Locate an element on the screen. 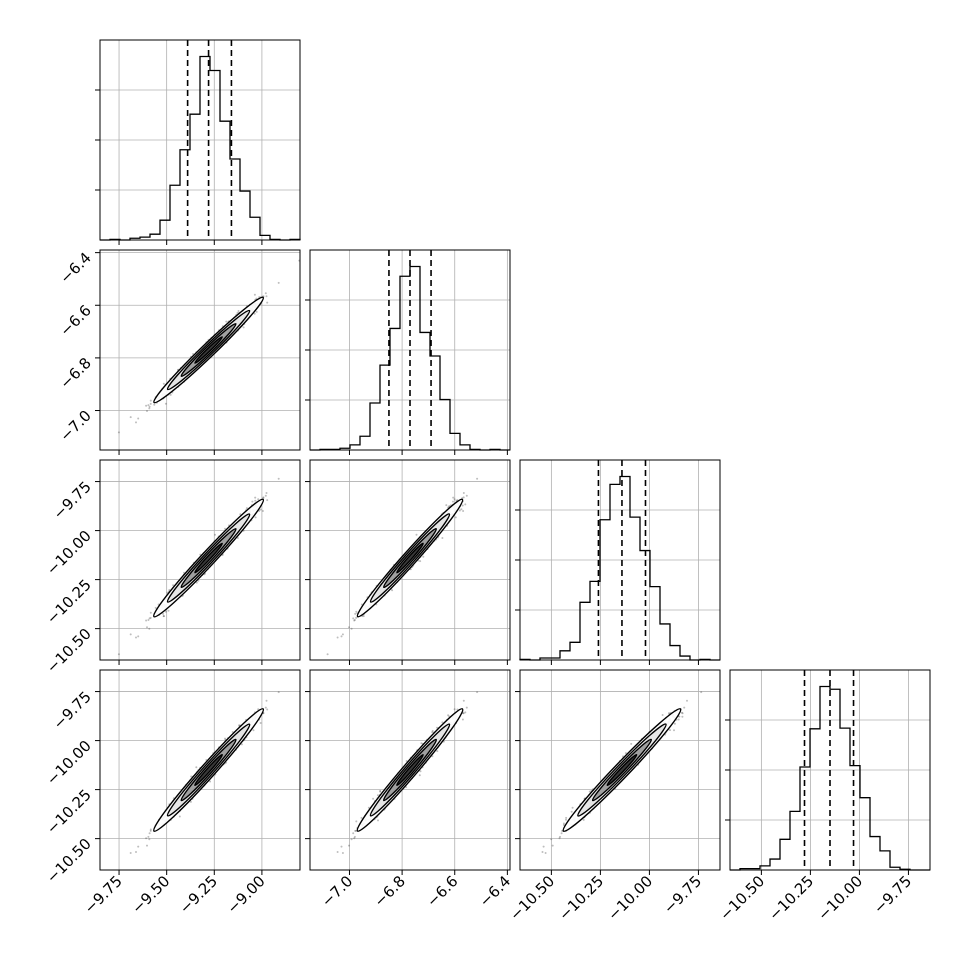 Image resolution: width=970 pixels, height=970 pixels. panel-0-1: −7.0 −6.8 −6.6 −6.4 is located at coordinates (178, 352).